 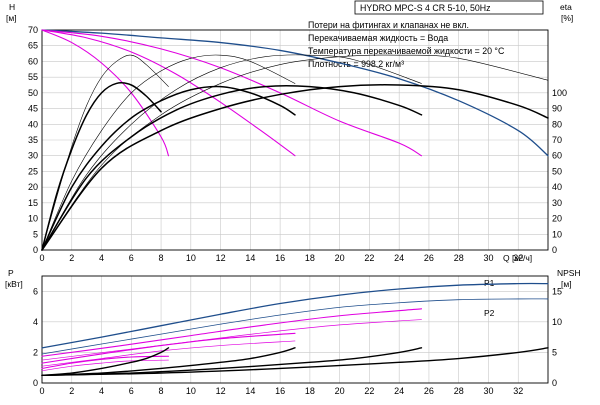 I want to click on power-y-right-tick-label: 15, so click(x=557, y=291).